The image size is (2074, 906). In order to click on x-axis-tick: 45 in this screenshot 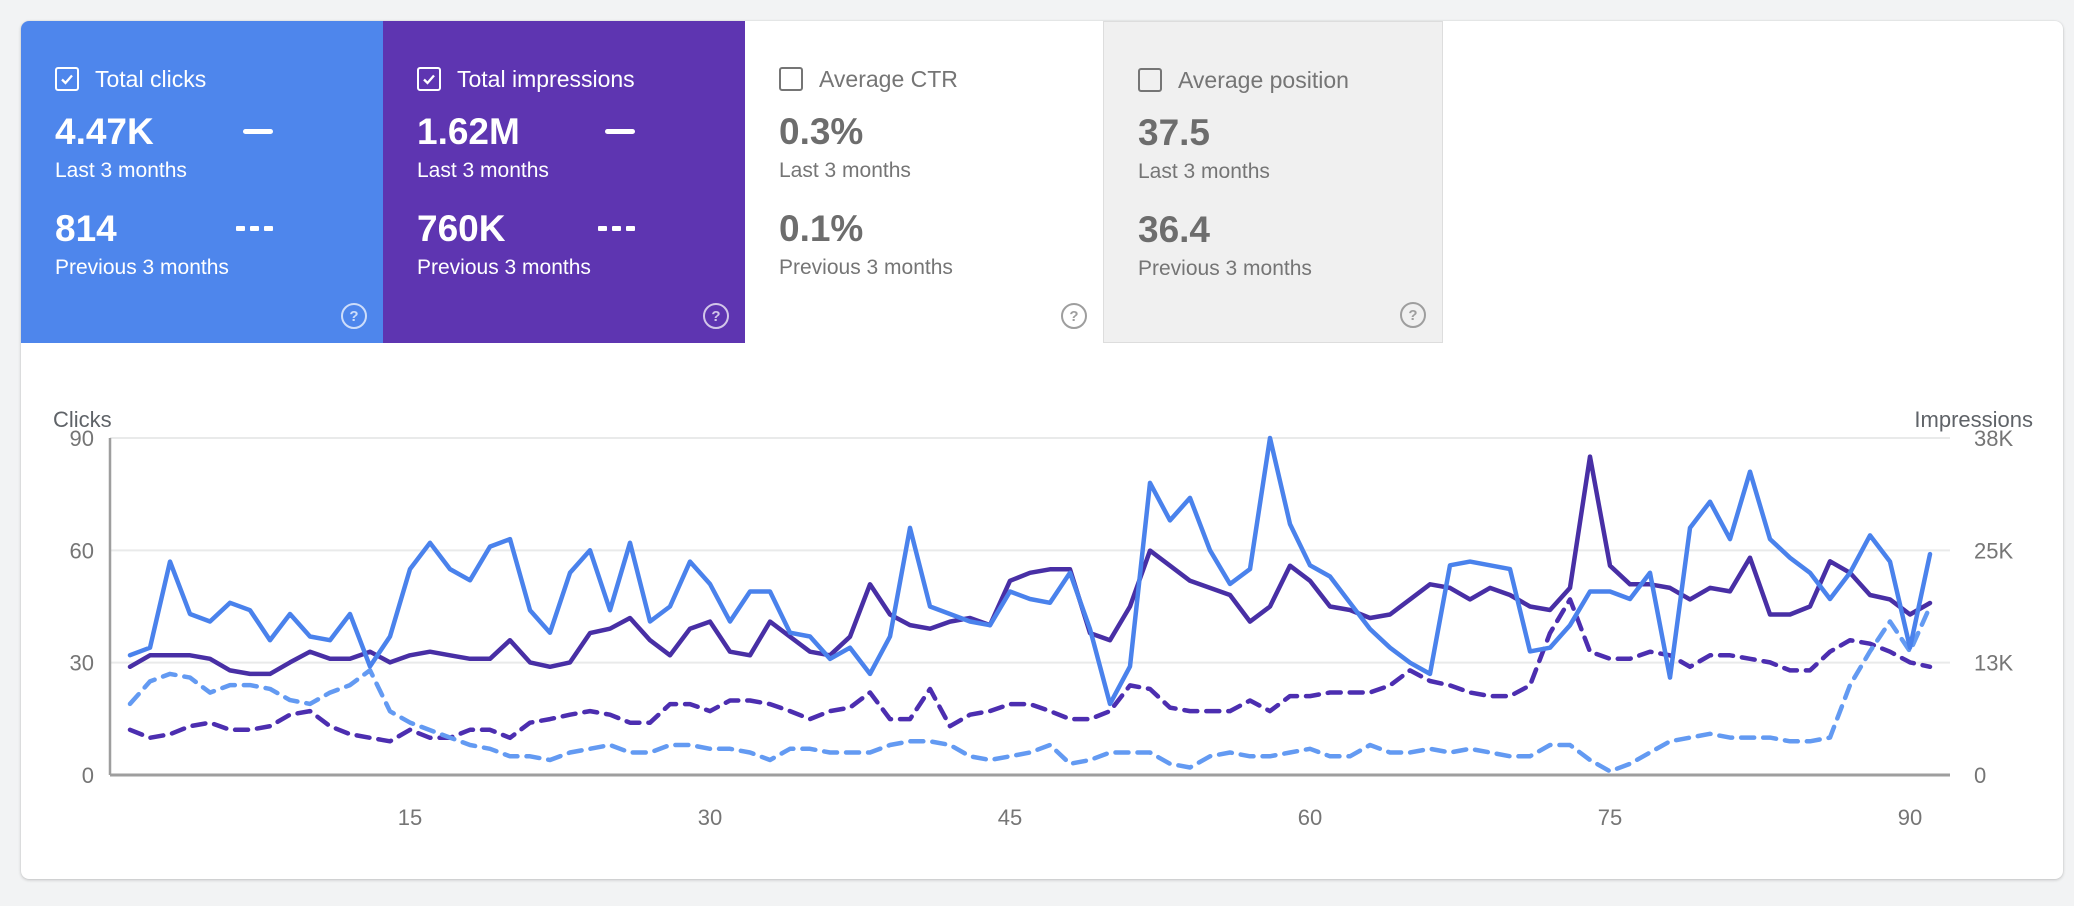, I will do `click(1010, 817)`.